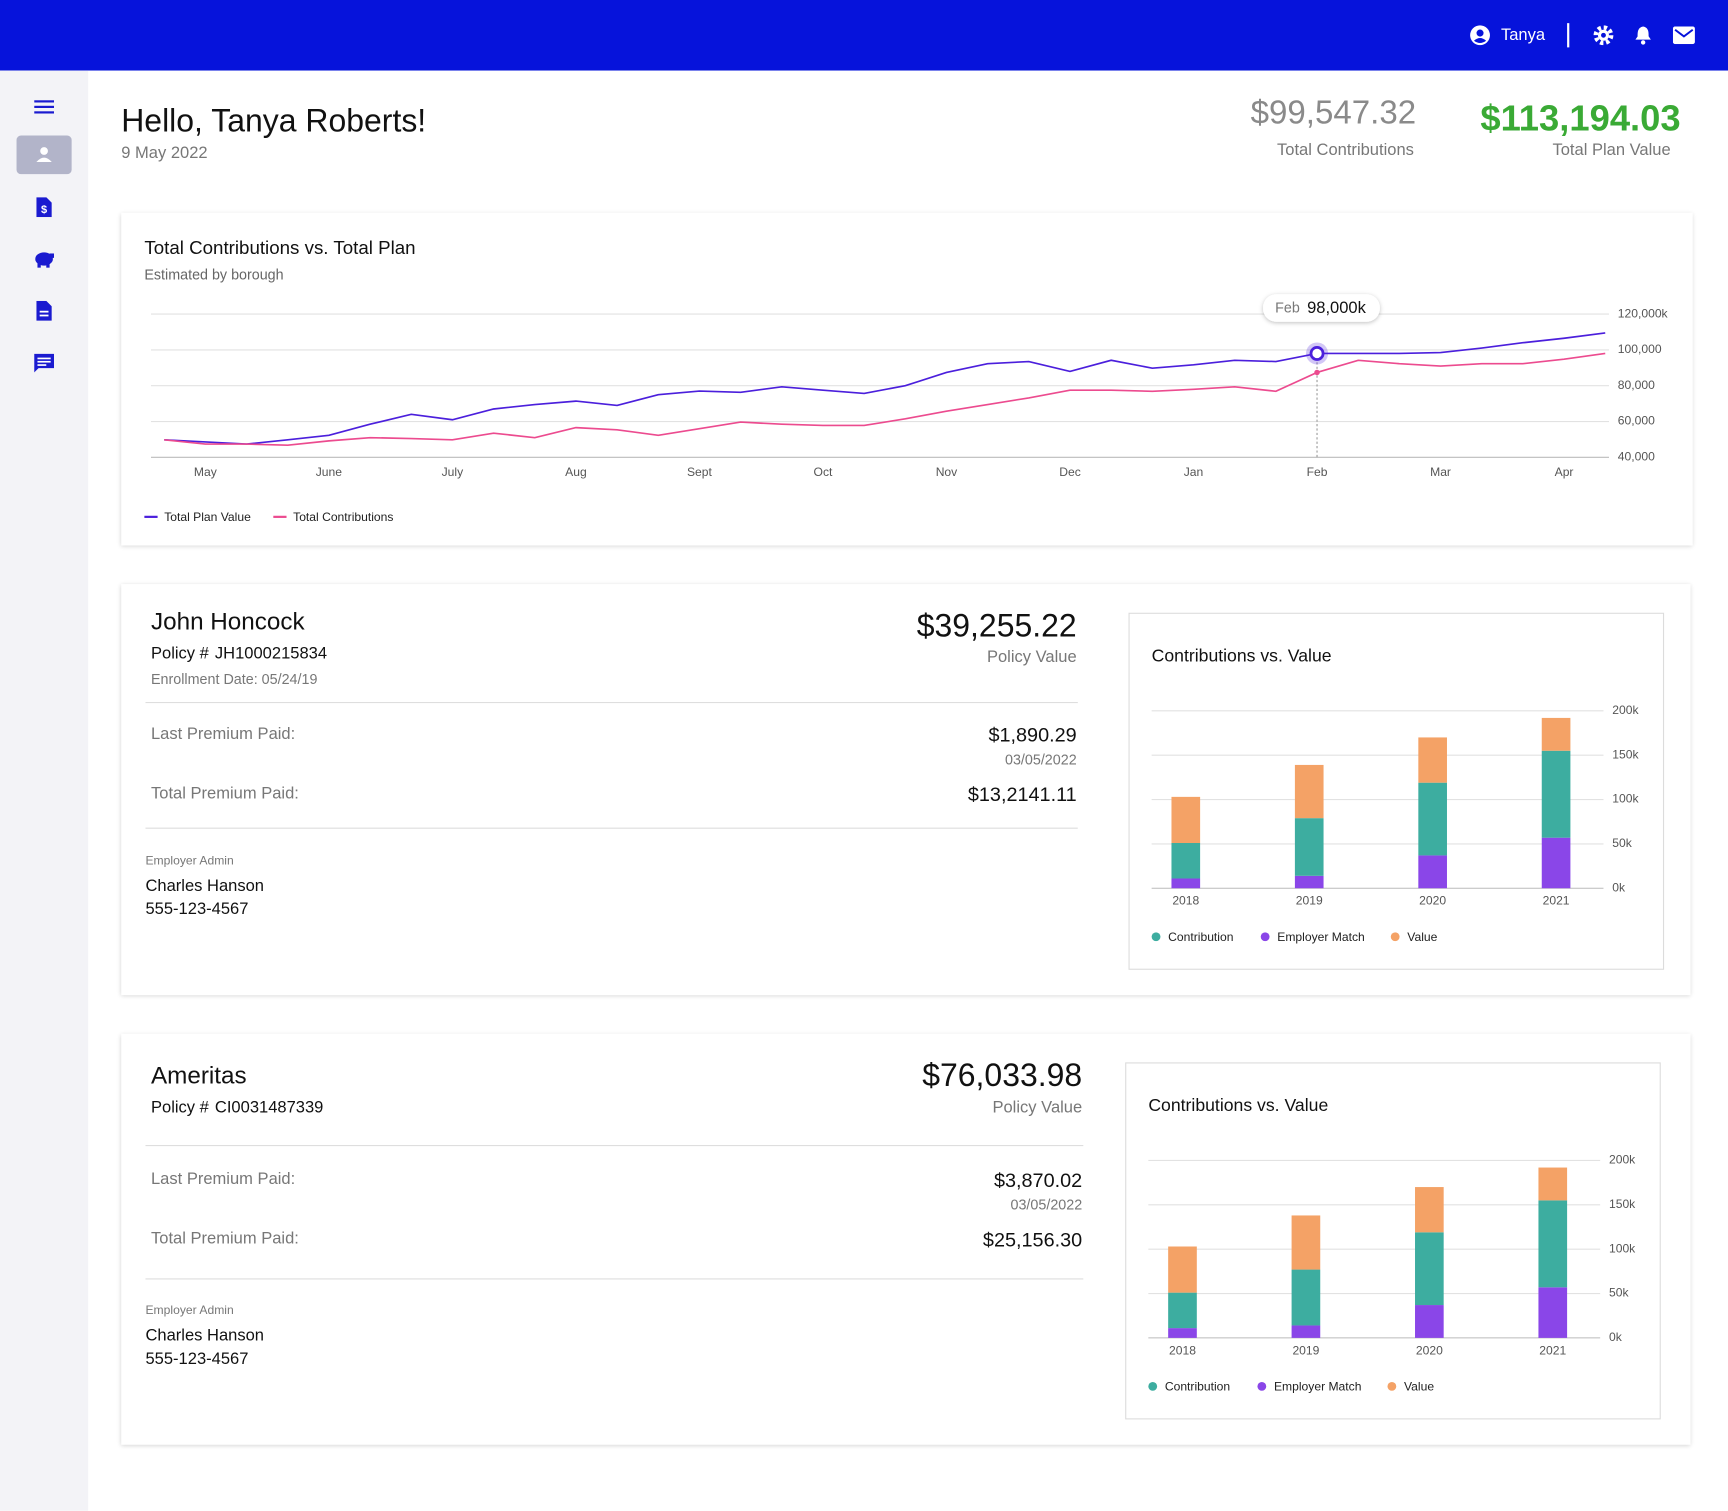 The height and width of the screenshot is (1511, 1728). What do you see at coordinates (164, 153) in the screenshot?
I see `date: 9 May 2022` at bounding box center [164, 153].